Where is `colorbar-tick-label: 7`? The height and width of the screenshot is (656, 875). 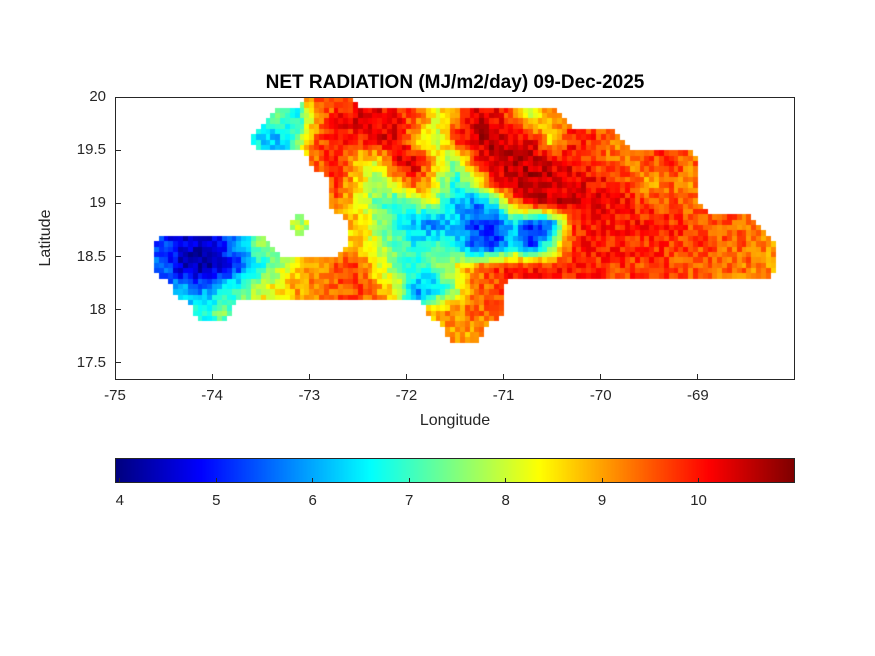 colorbar-tick-label: 7 is located at coordinates (409, 500).